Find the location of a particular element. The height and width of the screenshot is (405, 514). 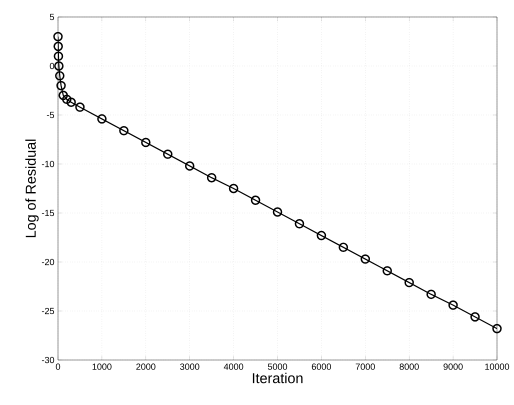

y-tick-label: -15 is located at coordinates (48, 213).